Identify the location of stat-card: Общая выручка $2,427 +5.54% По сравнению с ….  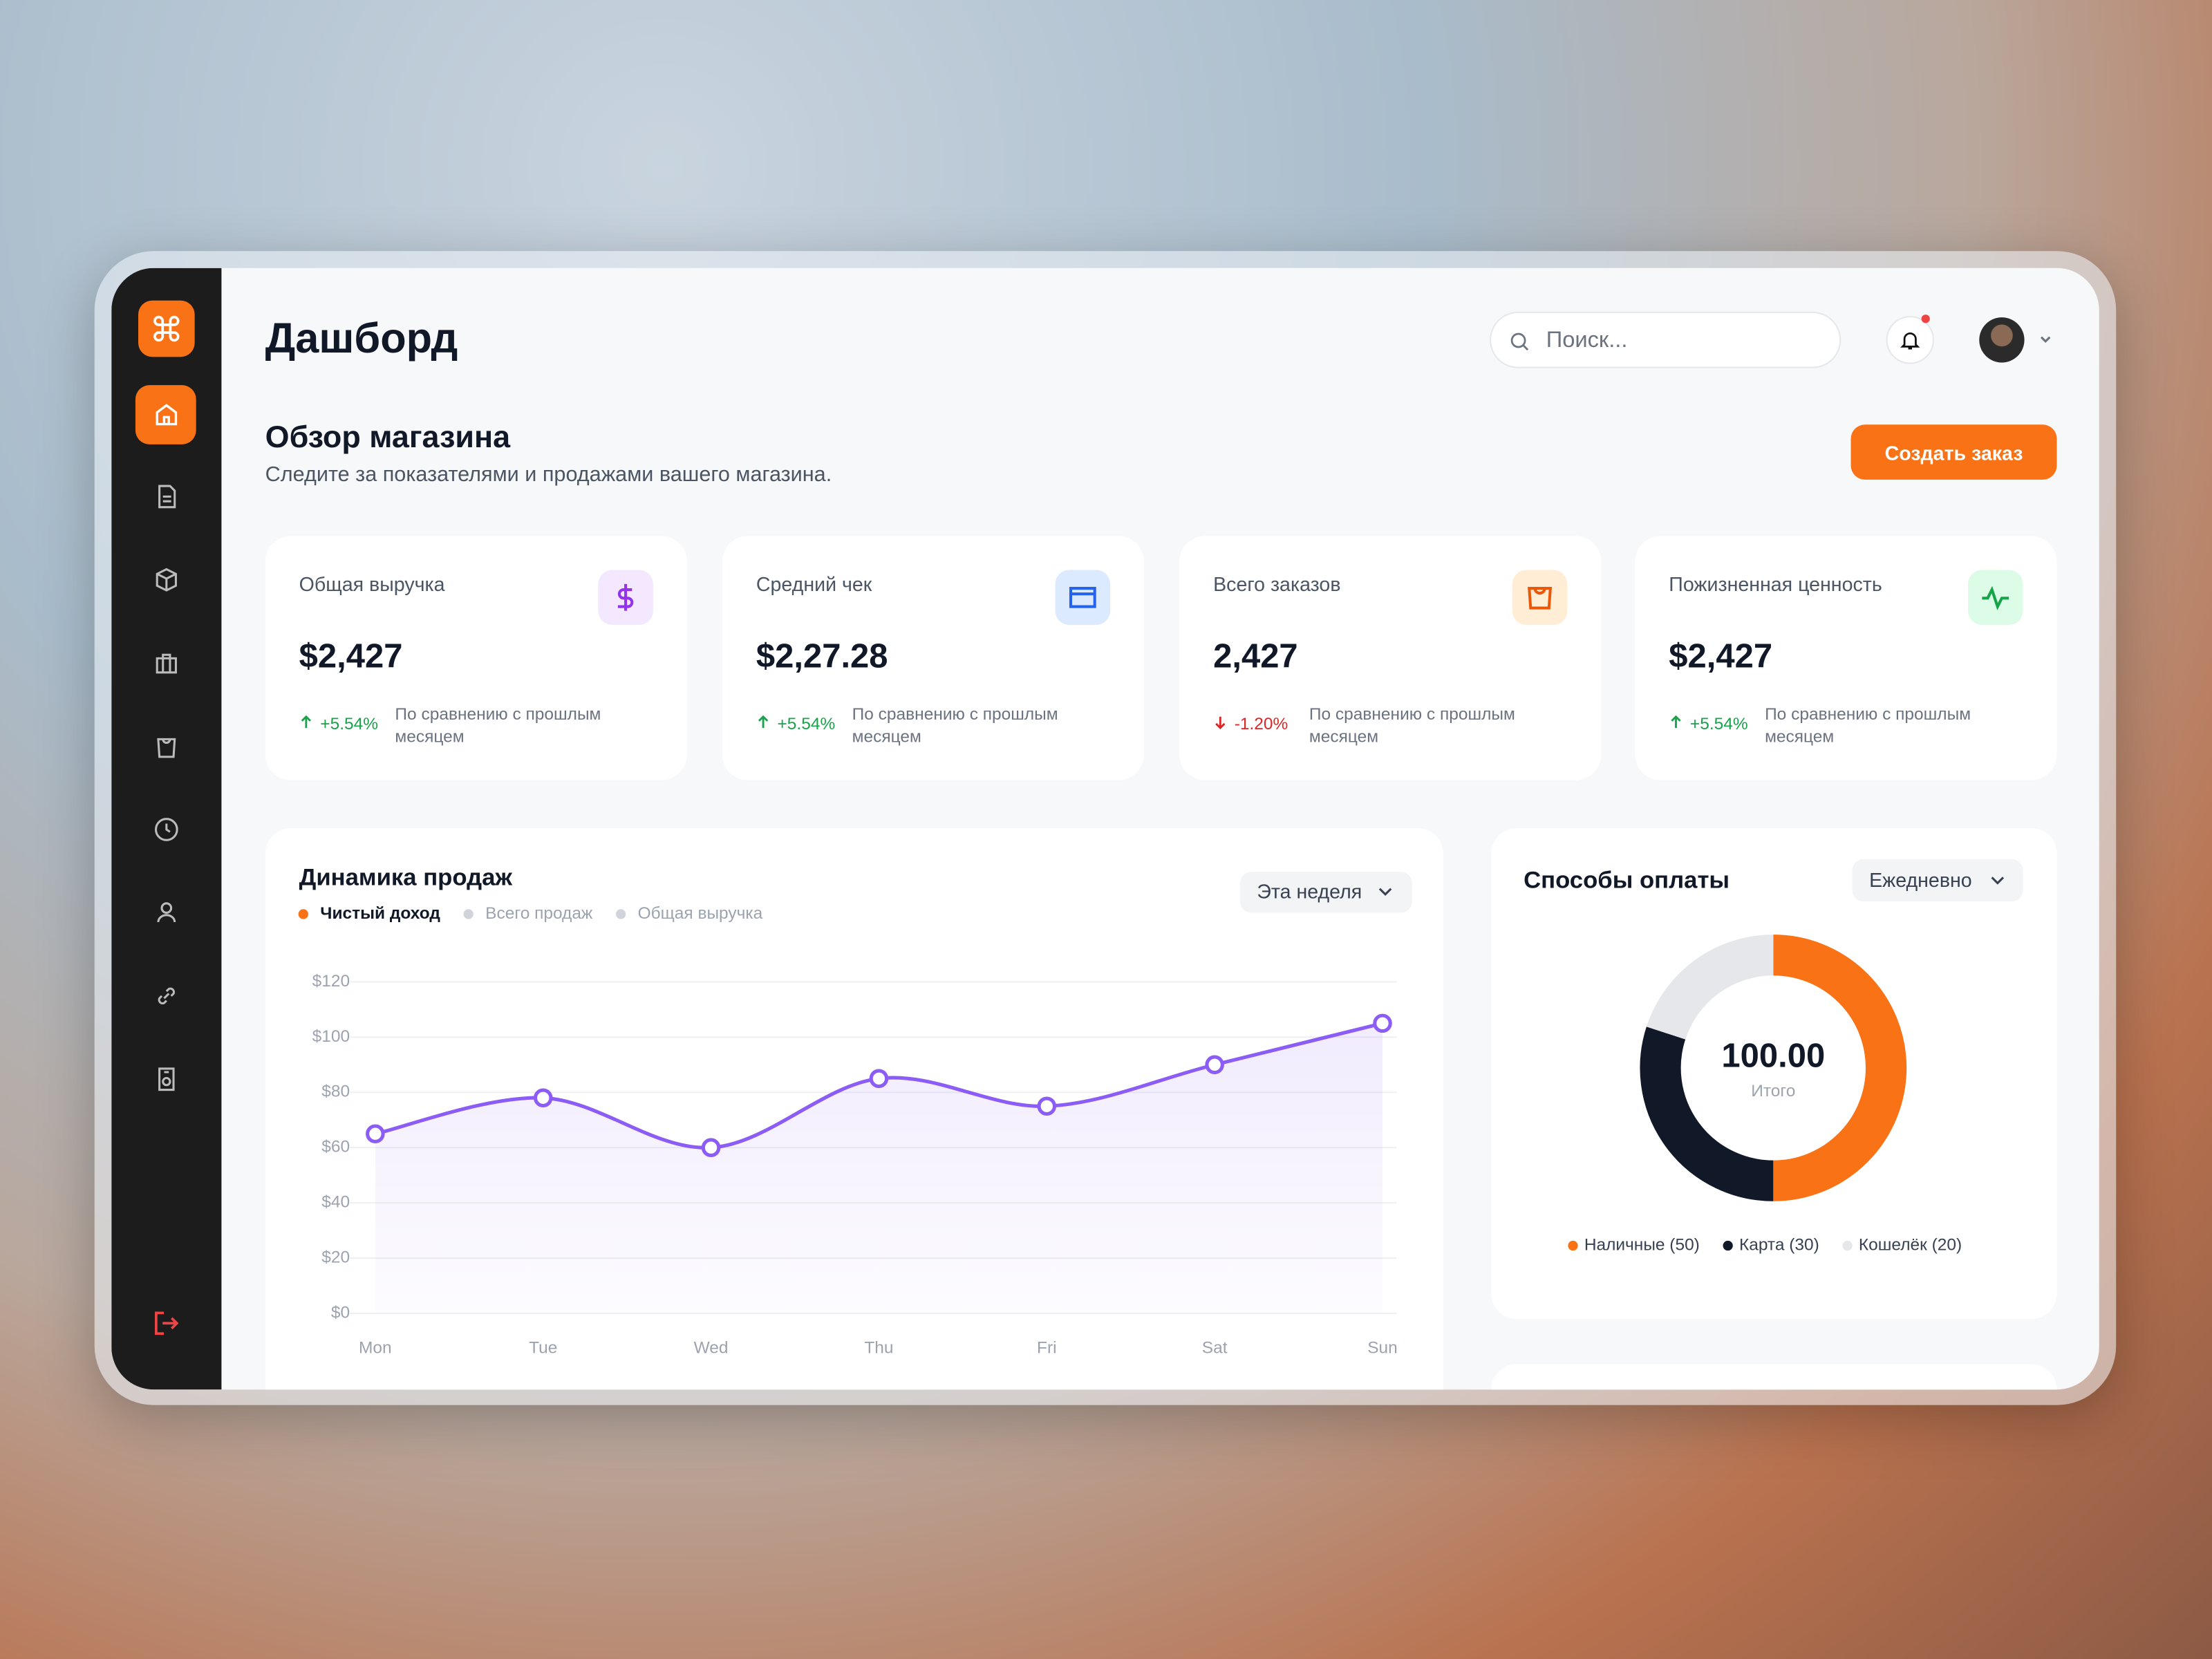
(476, 658).